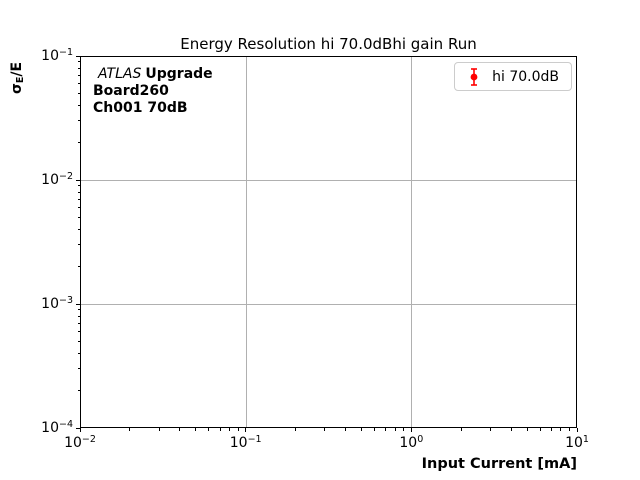  Describe the element at coordinates (17, 69) in the screenshot. I see `y-axis-label-suffix: /E` at that location.